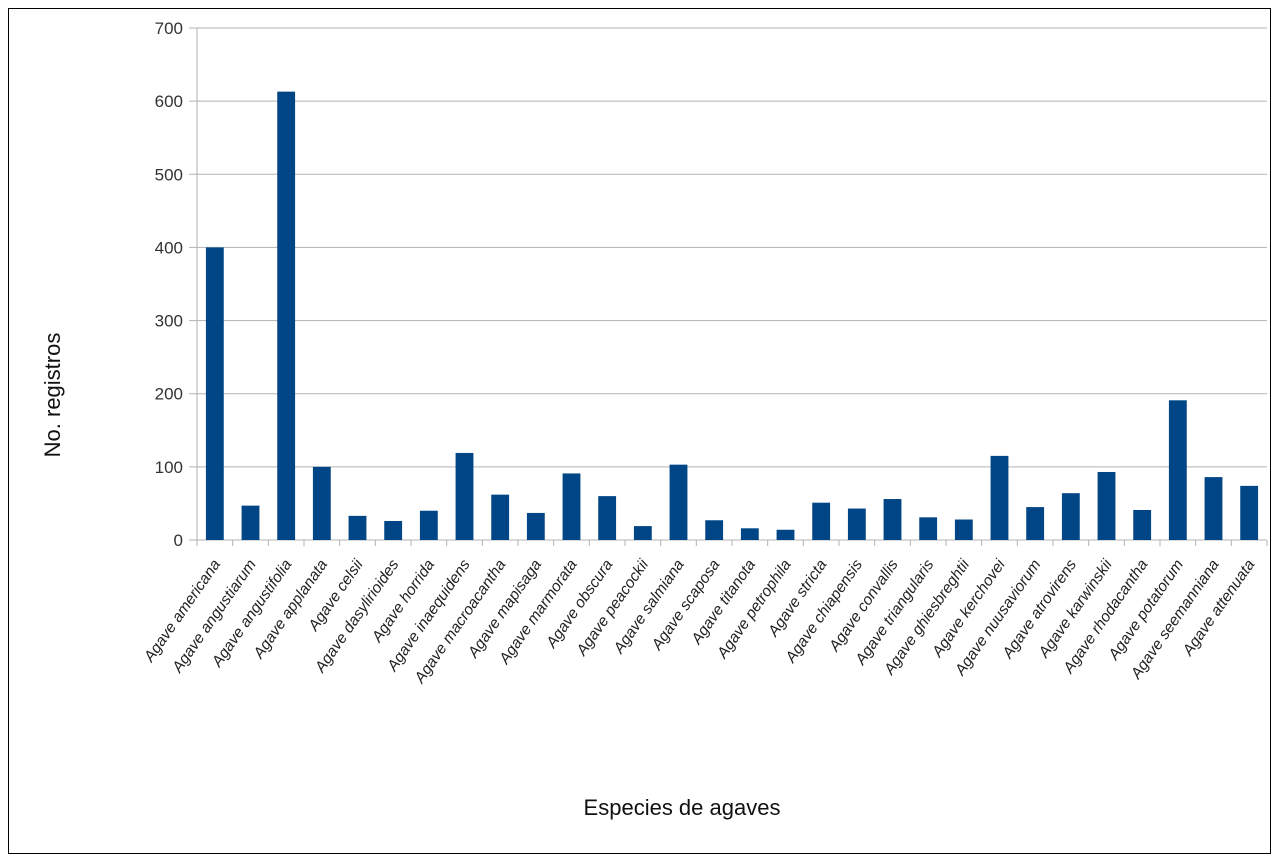 The image size is (1279, 862). I want to click on y-tick-label: 100, so click(169, 467).